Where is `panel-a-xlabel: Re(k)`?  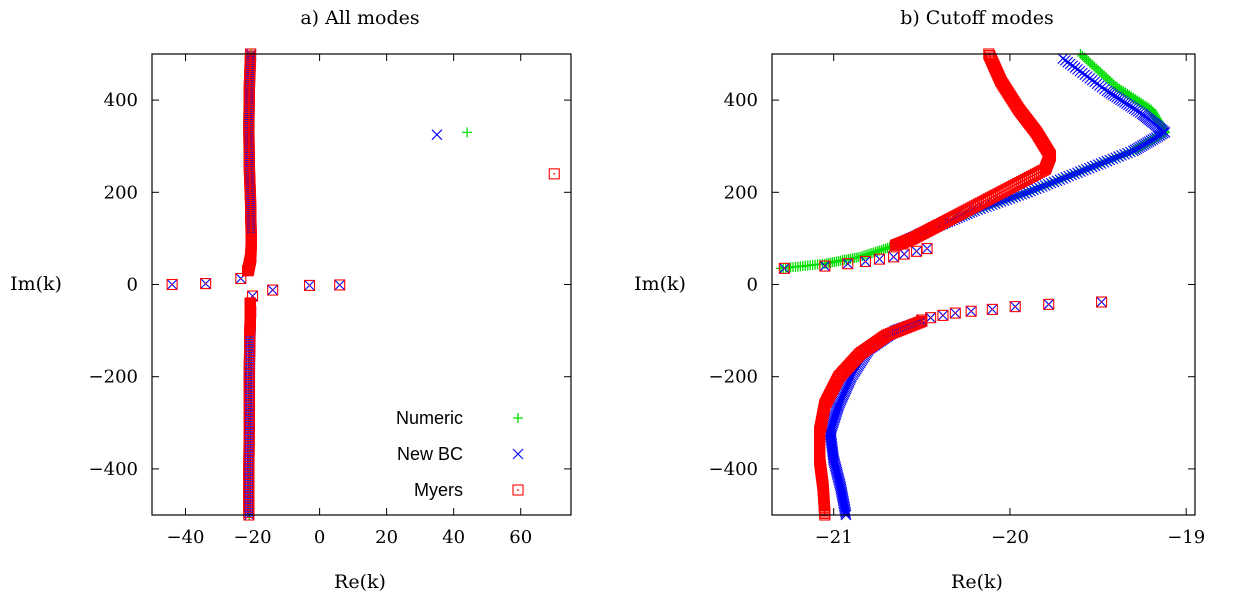 panel-a-xlabel: Re(k) is located at coordinates (360, 582).